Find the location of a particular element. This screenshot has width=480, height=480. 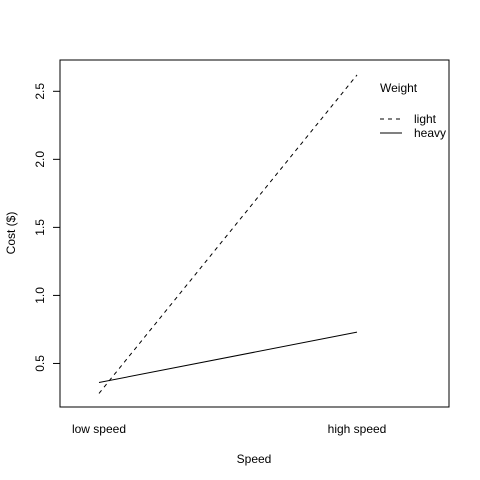

series-line-heavy is located at coordinates (228, 357).